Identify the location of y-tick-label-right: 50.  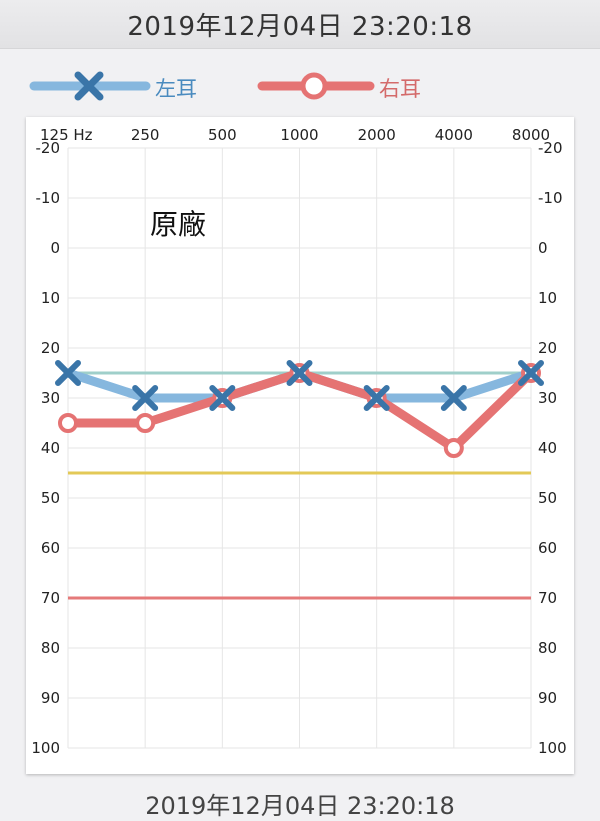
(547, 498).